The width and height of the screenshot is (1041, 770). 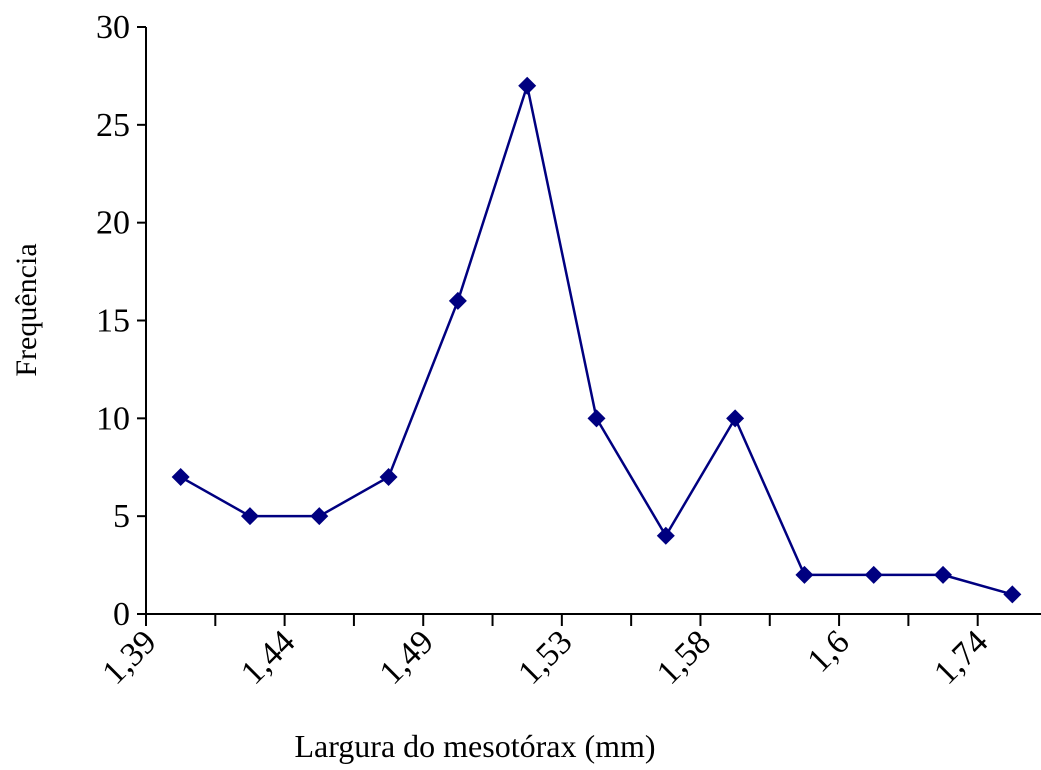 I want to click on y-tick-label: 20, so click(x=113, y=223).